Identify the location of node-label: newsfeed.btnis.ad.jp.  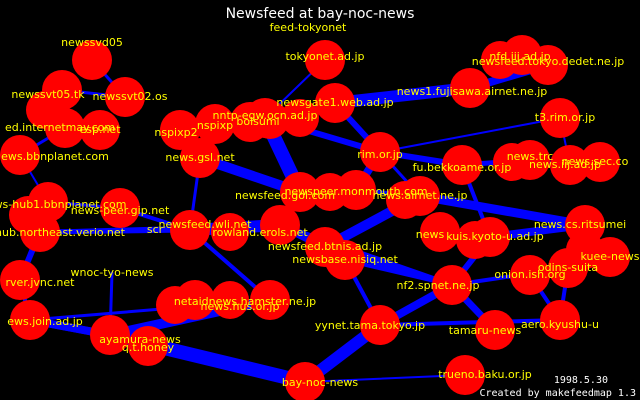
(325, 246).